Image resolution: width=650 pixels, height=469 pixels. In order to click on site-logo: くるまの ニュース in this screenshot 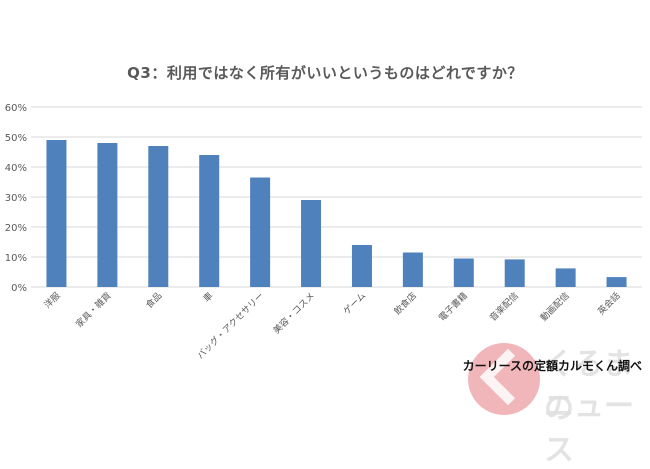, I will do `click(558, 402)`.